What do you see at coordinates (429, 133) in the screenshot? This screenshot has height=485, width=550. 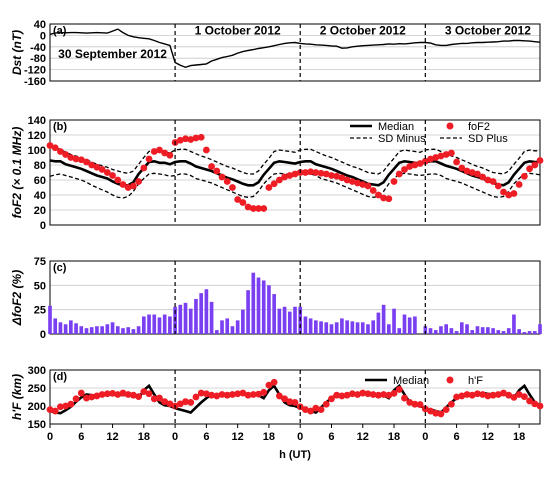 I see `legend: Median foF2 SD Minus SD Plus` at bounding box center [429, 133].